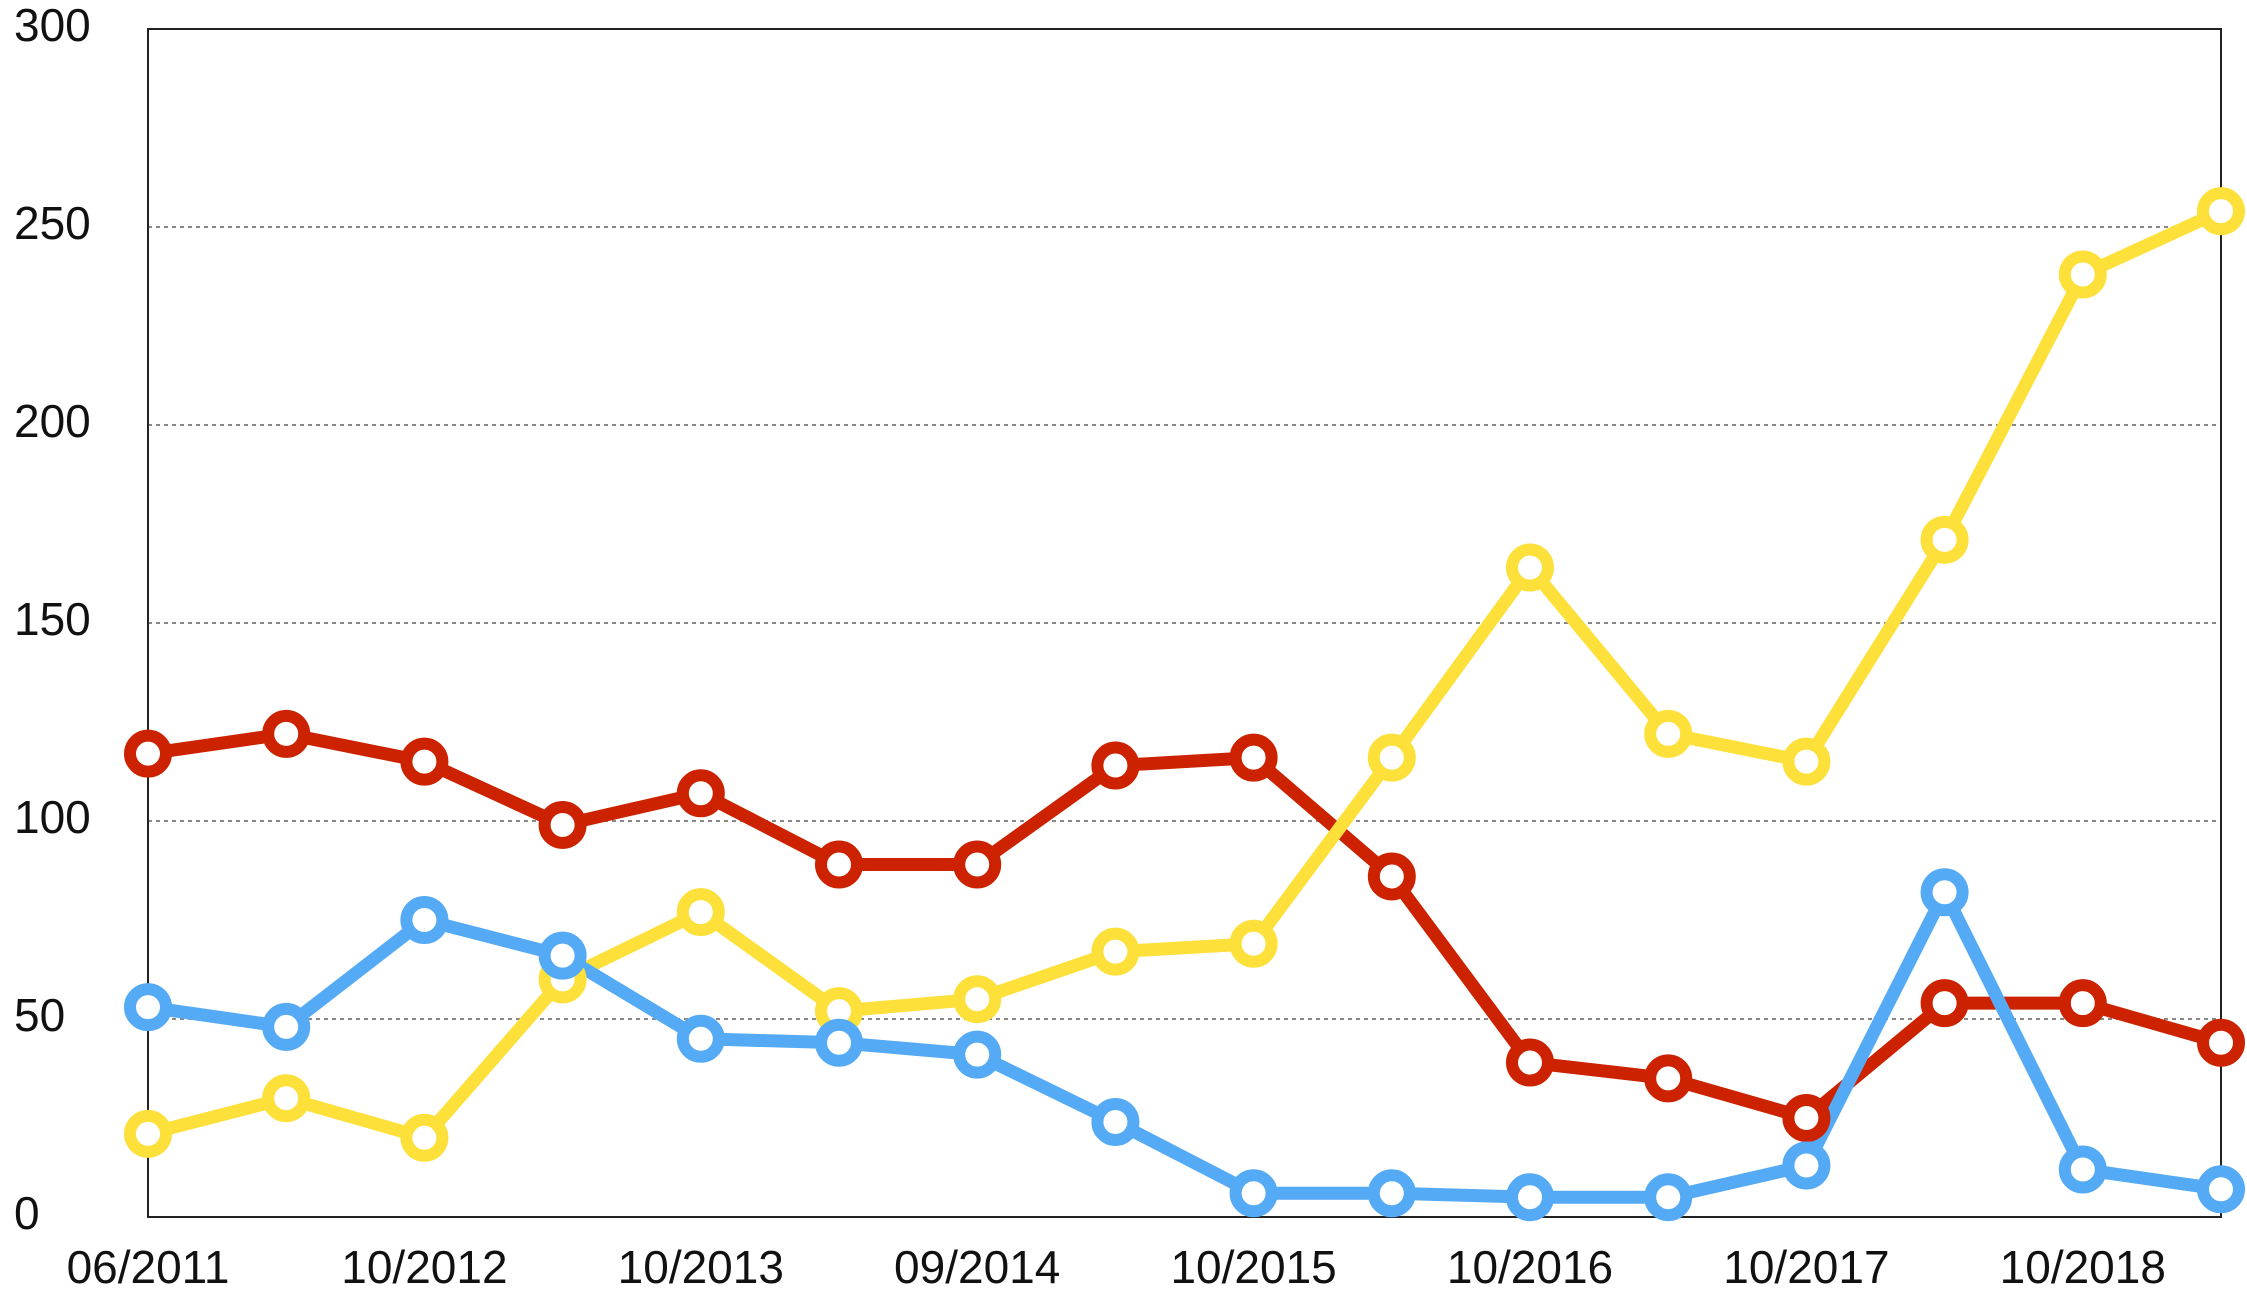  What do you see at coordinates (148, 1267) in the screenshot?
I see `x-tick-label: 06/2011` at bounding box center [148, 1267].